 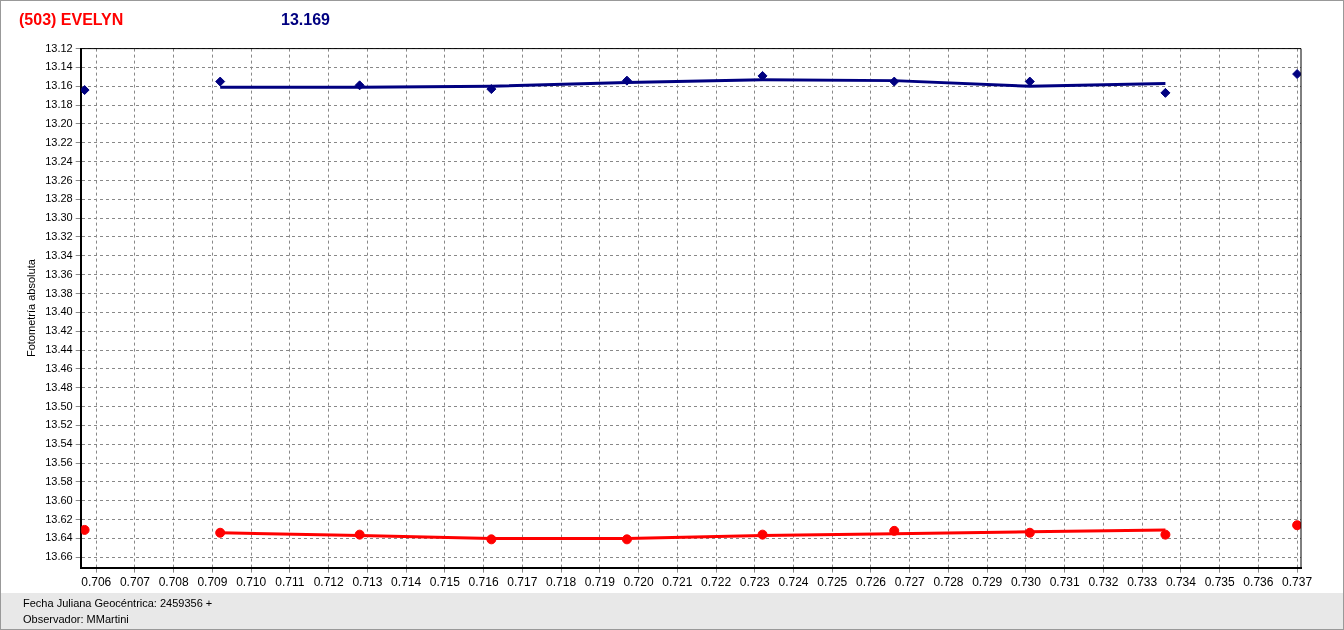 What do you see at coordinates (59, 518) in the screenshot?
I see `y-tick-label: 13.62` at bounding box center [59, 518].